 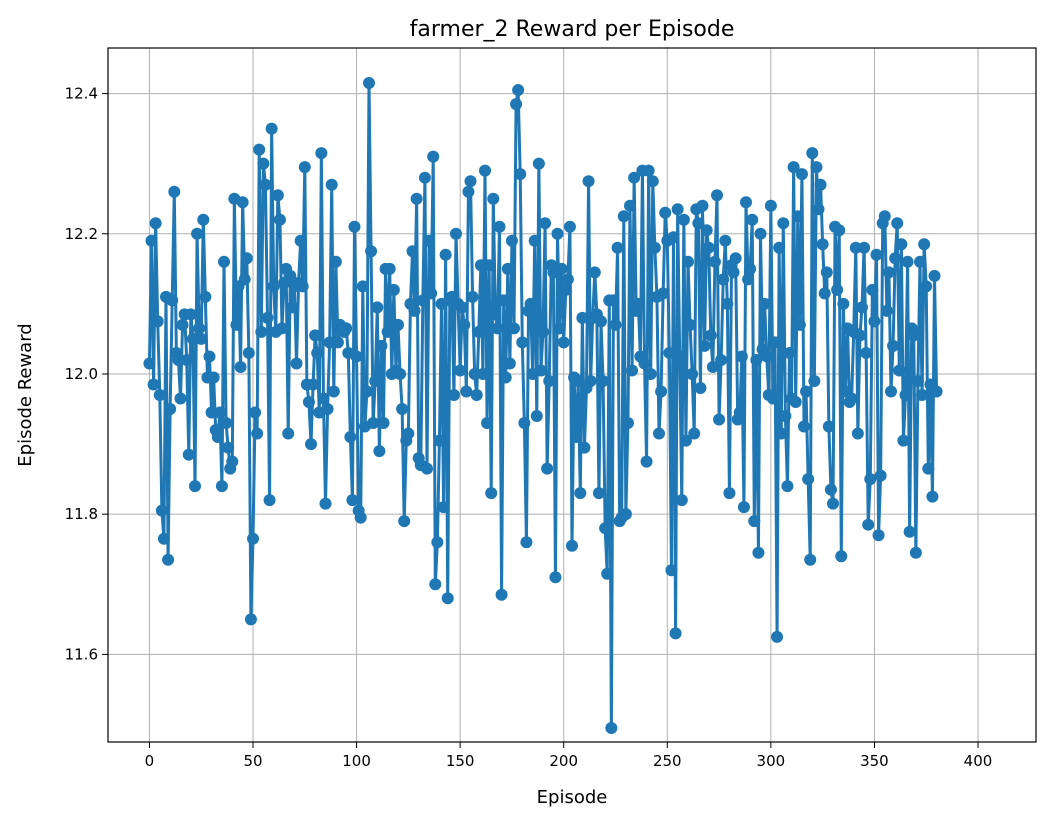 I want to click on y-tick-label: 12.2, so click(x=81, y=234).